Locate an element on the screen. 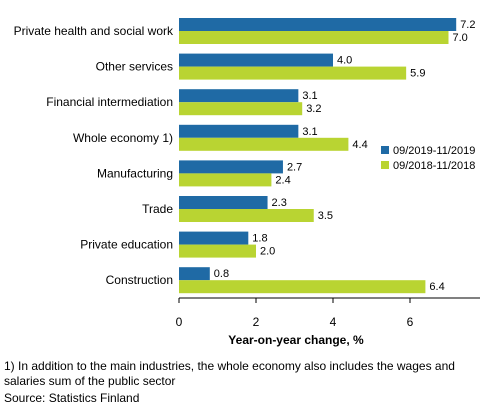 Image resolution: width=493 pixels, height=416 pixels. data-label: 7.0 is located at coordinates (460, 38).